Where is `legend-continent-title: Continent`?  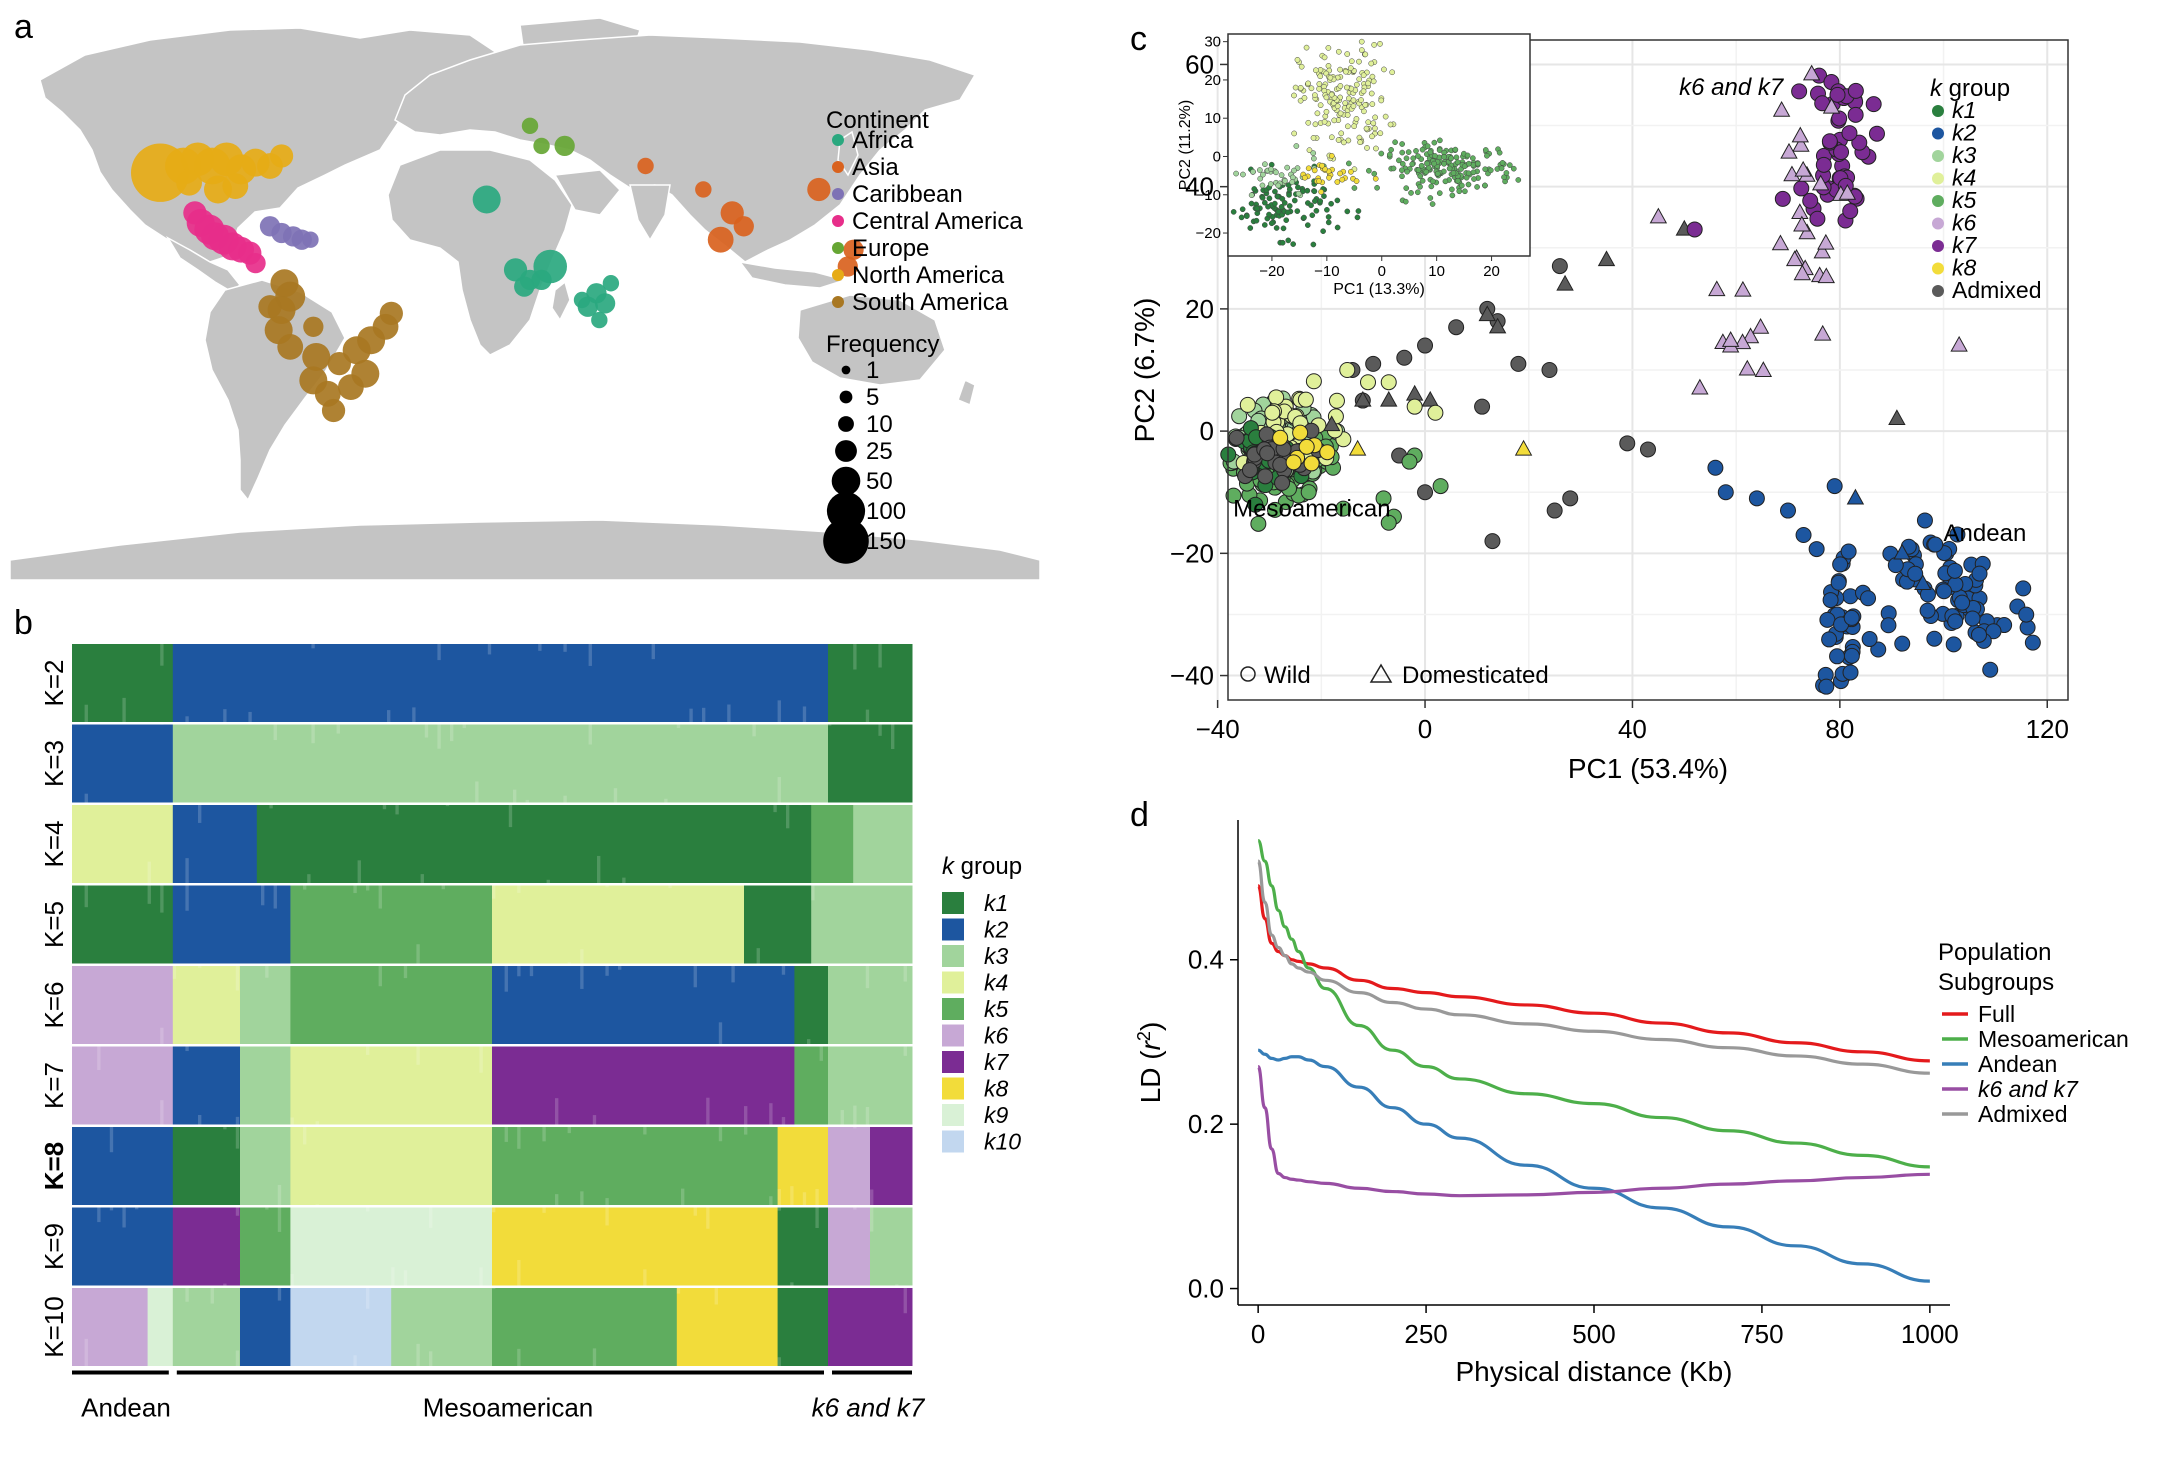
legend-continent-title: Continent is located at coordinates (877, 120).